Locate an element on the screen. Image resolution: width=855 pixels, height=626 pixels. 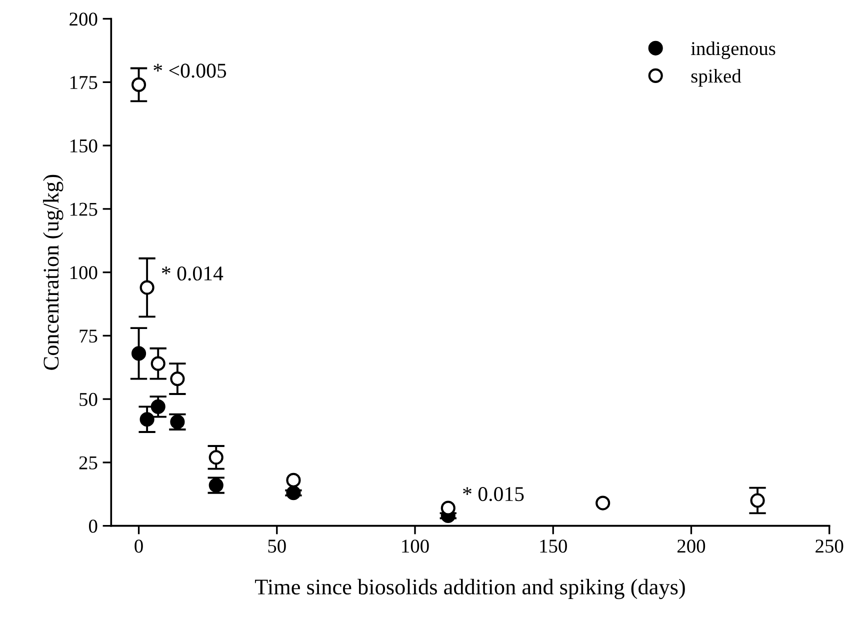
x-tick-label: 0 is located at coordinates (138, 546).